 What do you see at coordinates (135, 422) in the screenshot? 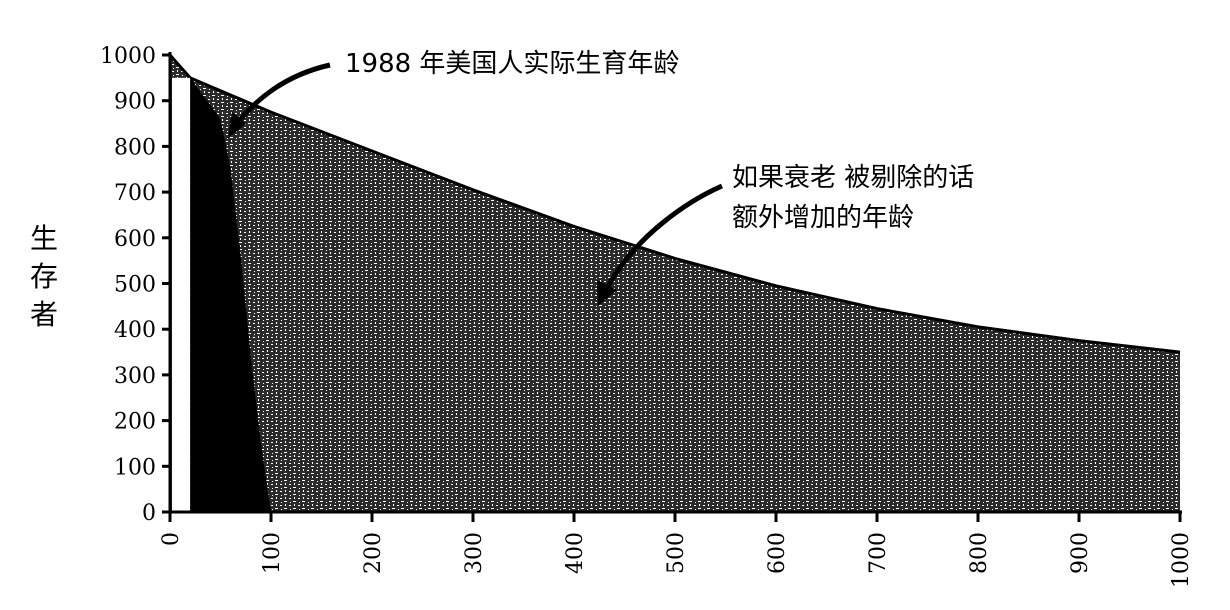
I see `y-tick-label: 200` at bounding box center [135, 422].